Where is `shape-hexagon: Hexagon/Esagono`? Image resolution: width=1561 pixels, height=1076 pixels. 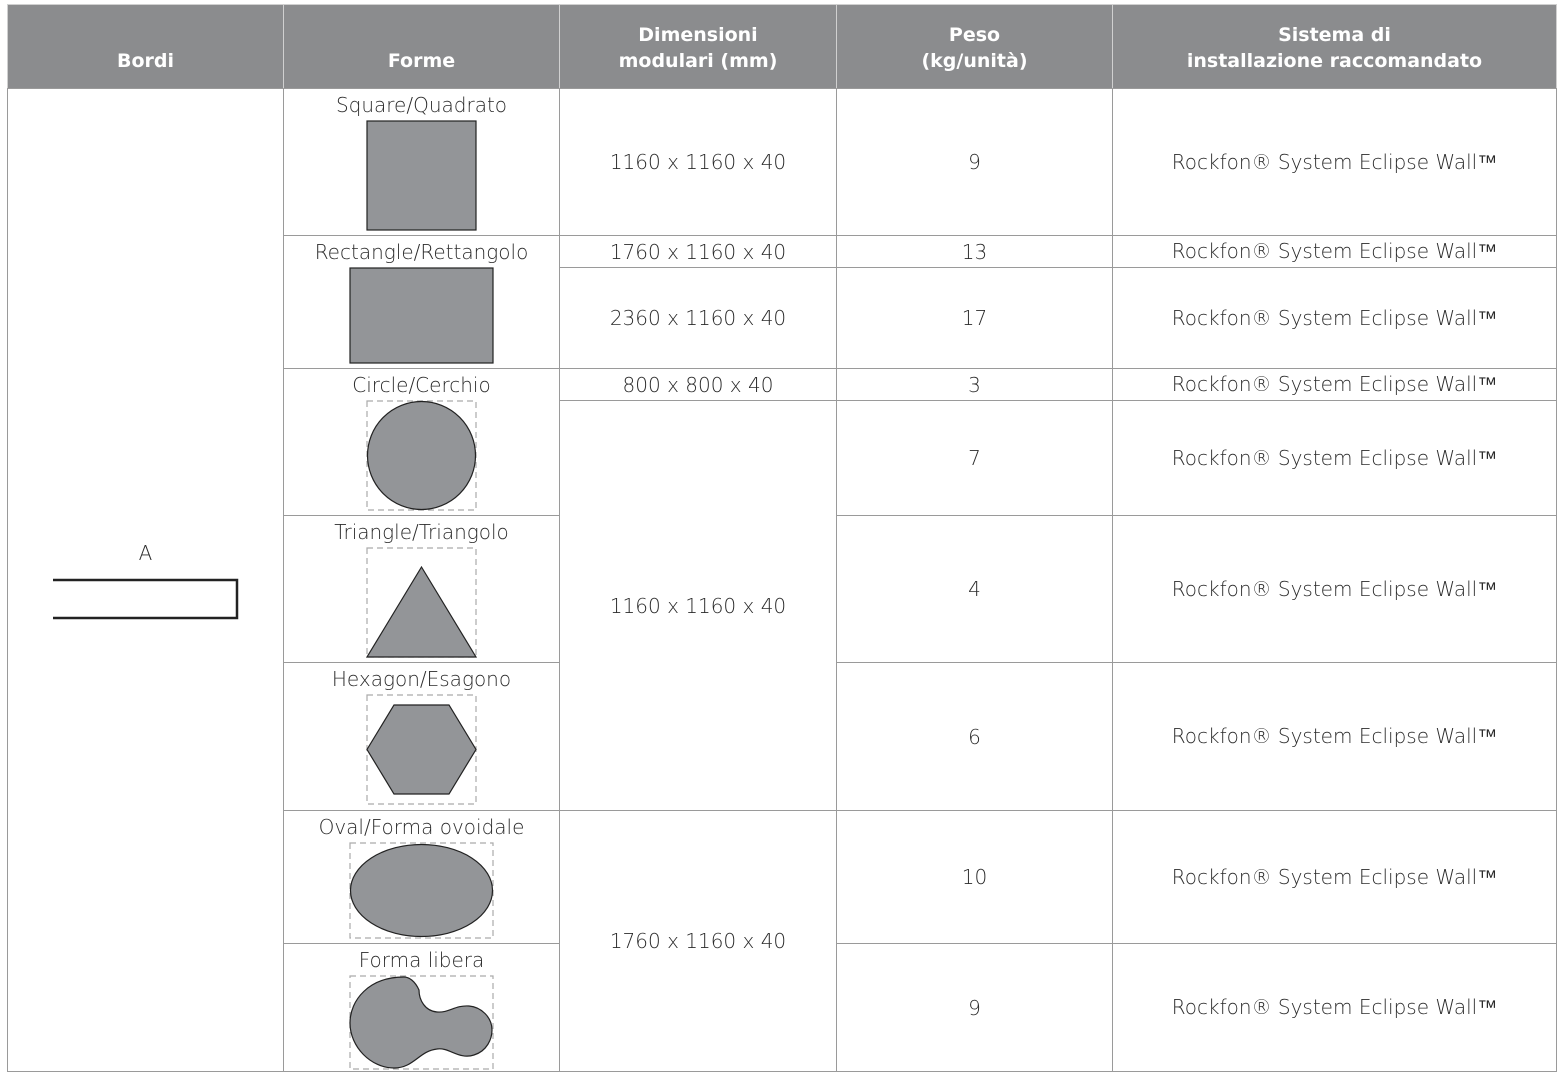 shape-hexagon: Hexagon/Esagono is located at coordinates (421, 736).